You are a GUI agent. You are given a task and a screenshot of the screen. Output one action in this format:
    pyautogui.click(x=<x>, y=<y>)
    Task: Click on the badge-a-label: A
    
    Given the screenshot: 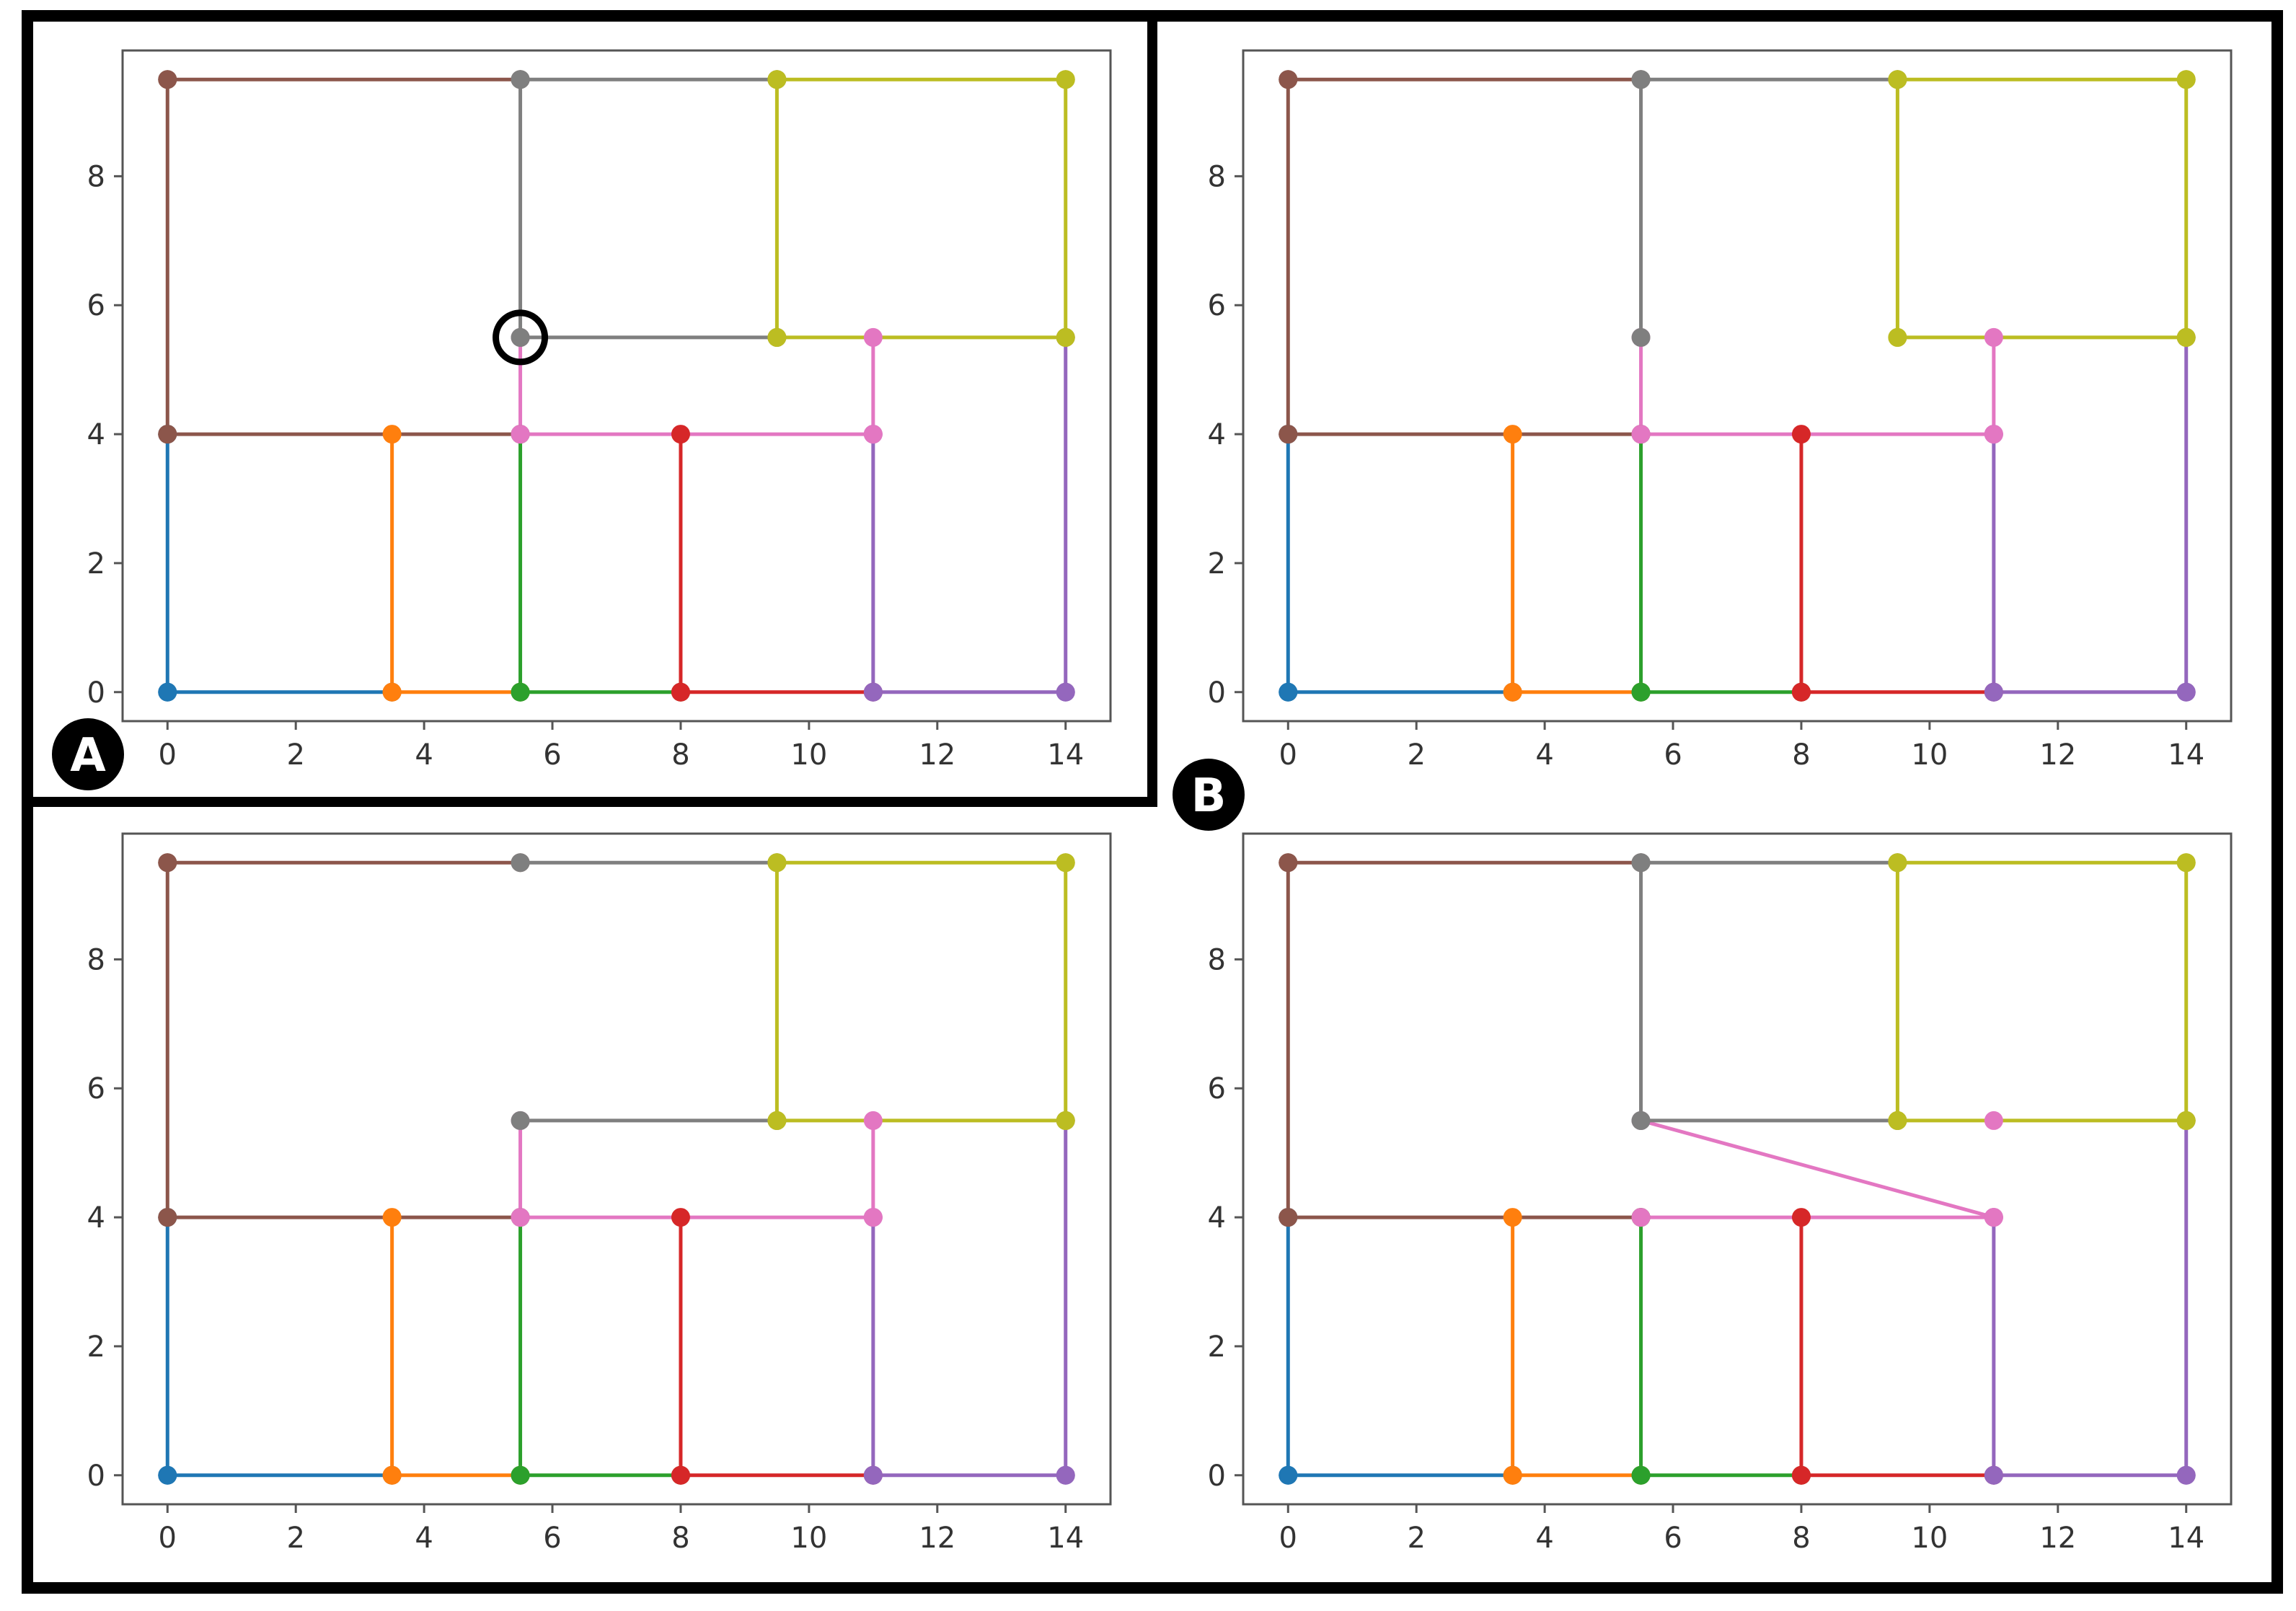 What is the action you would take?
    pyautogui.click(x=88, y=755)
    